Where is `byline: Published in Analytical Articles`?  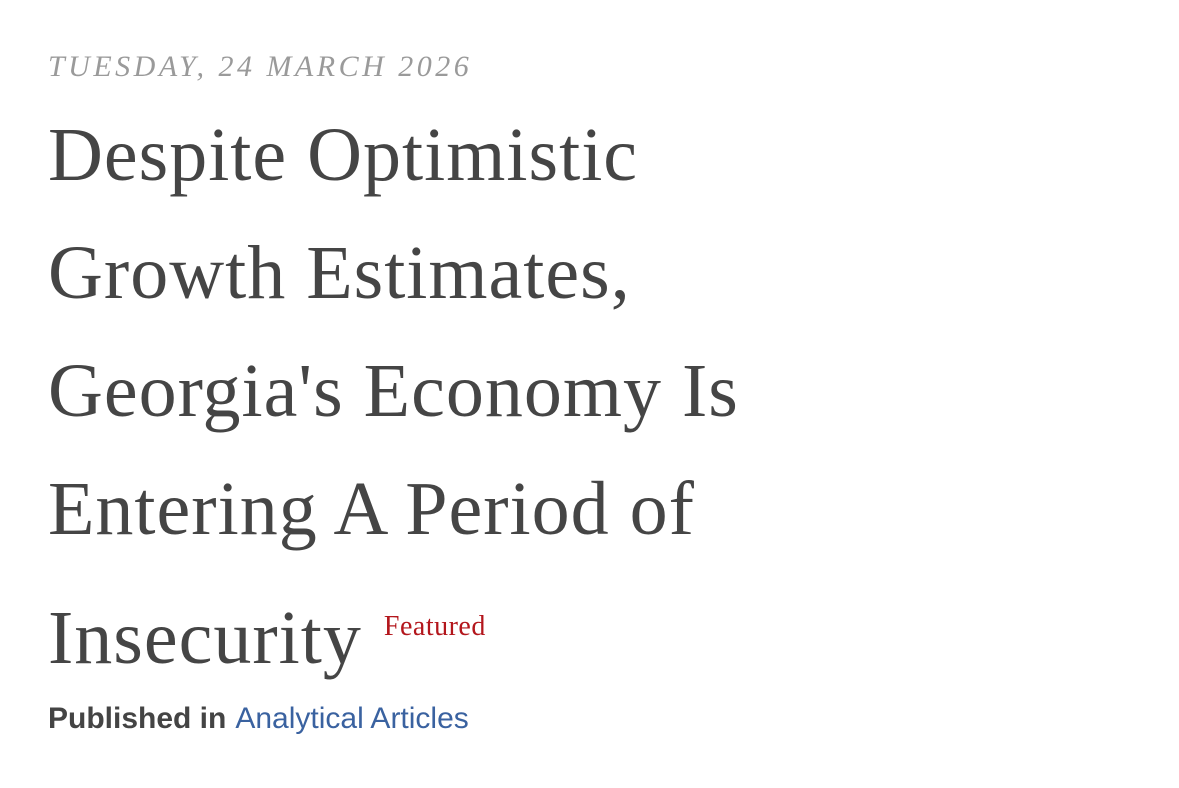
byline: Published in Analytical Articles is located at coordinates (258, 719).